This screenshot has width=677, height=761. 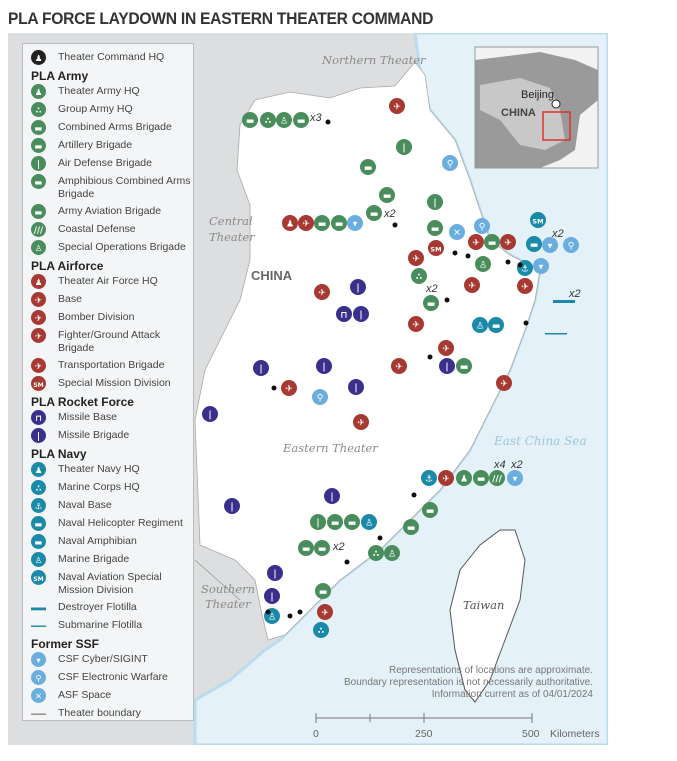 I want to click on legend-item-label: Theater Command HQ, so click(x=111, y=57).